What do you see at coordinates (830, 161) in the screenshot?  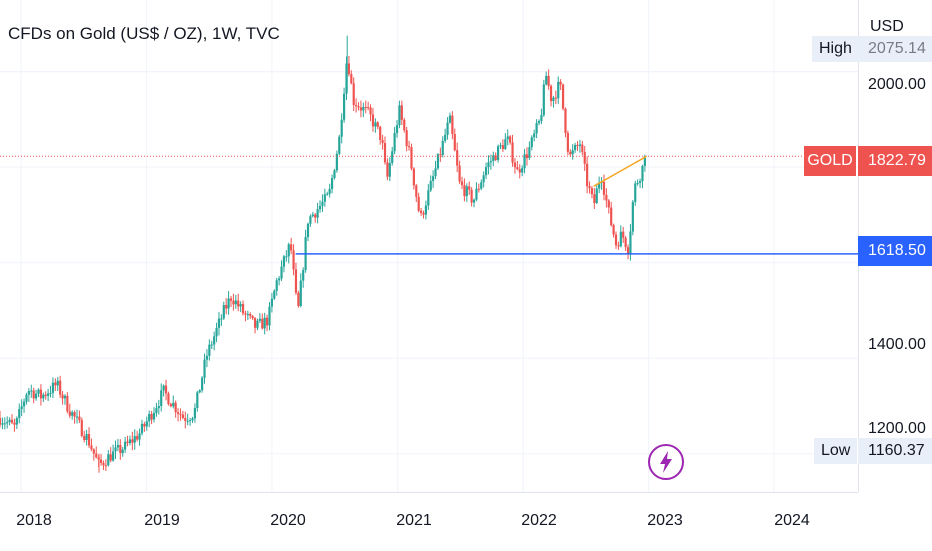 I see `symbol-badge: GOLD` at bounding box center [830, 161].